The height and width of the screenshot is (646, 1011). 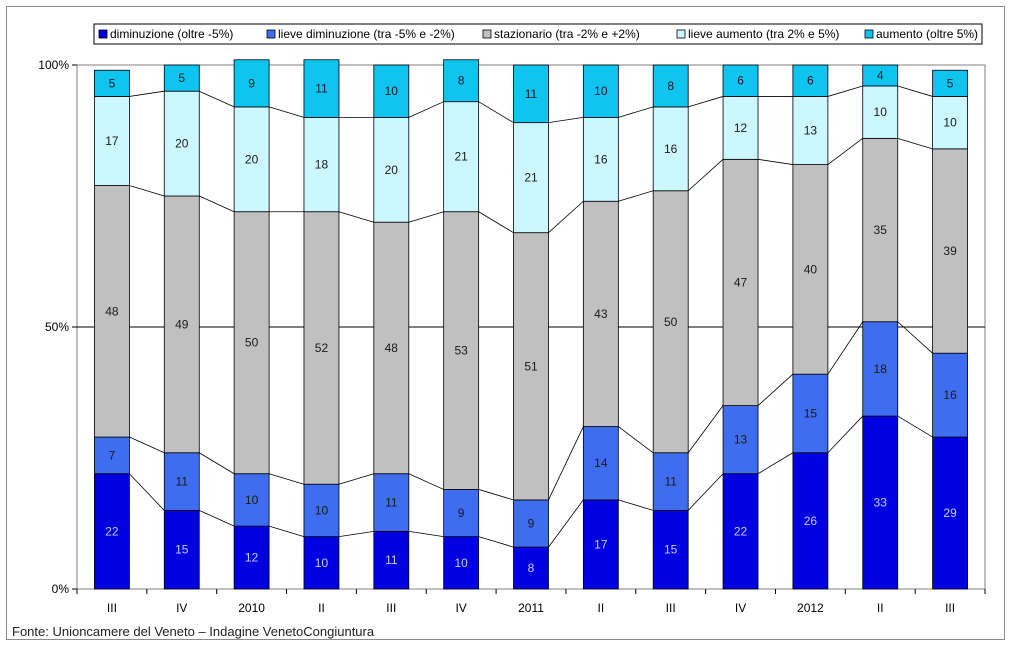 What do you see at coordinates (741, 128) in the screenshot?
I see `data-label: 12` at bounding box center [741, 128].